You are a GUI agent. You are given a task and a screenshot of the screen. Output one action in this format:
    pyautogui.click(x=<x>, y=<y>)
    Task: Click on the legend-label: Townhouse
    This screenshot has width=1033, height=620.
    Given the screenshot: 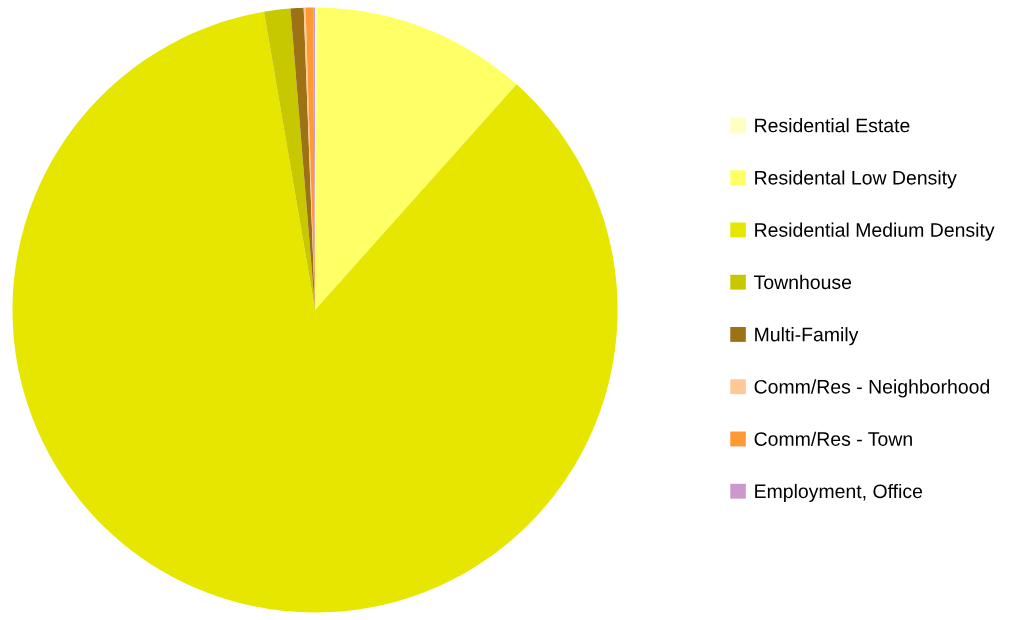 What is the action you would take?
    pyautogui.click(x=803, y=282)
    